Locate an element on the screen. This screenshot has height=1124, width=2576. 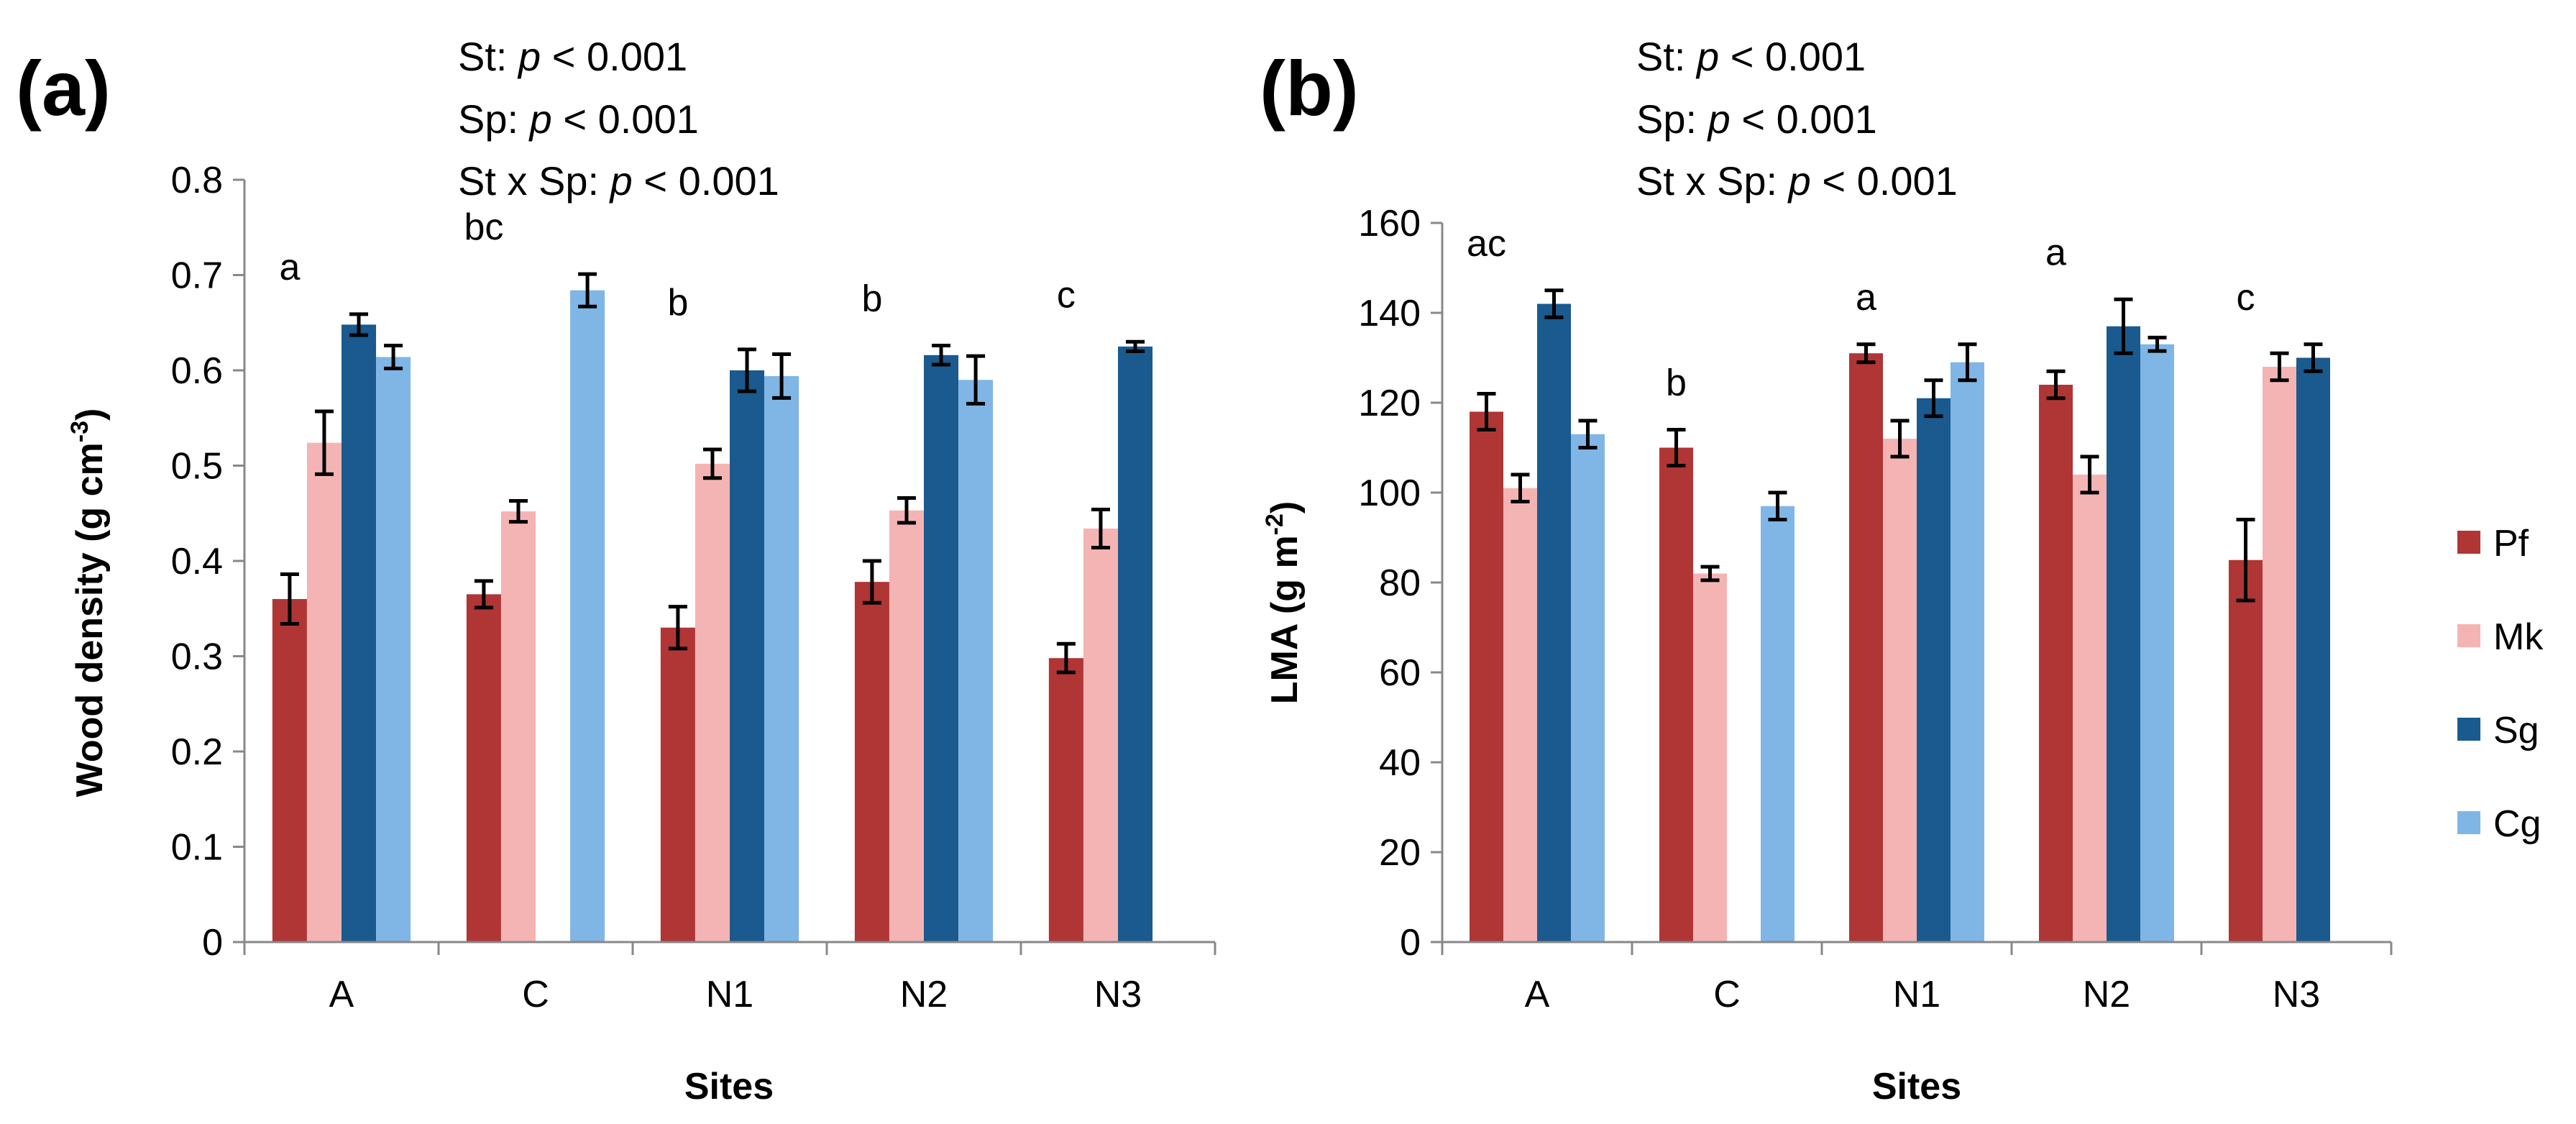
legend-swatch-sg is located at coordinates (2468, 729).